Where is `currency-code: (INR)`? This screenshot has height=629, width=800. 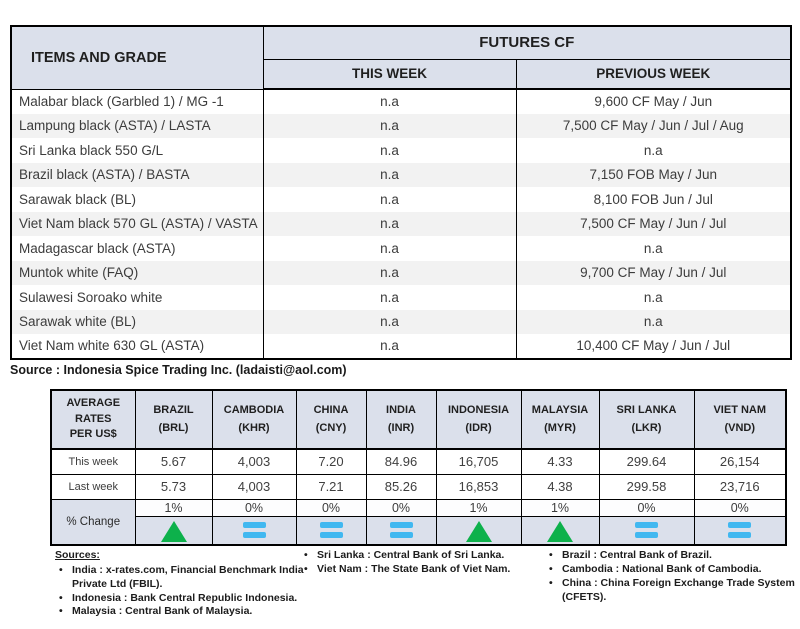
currency-code: (INR) is located at coordinates (401, 427).